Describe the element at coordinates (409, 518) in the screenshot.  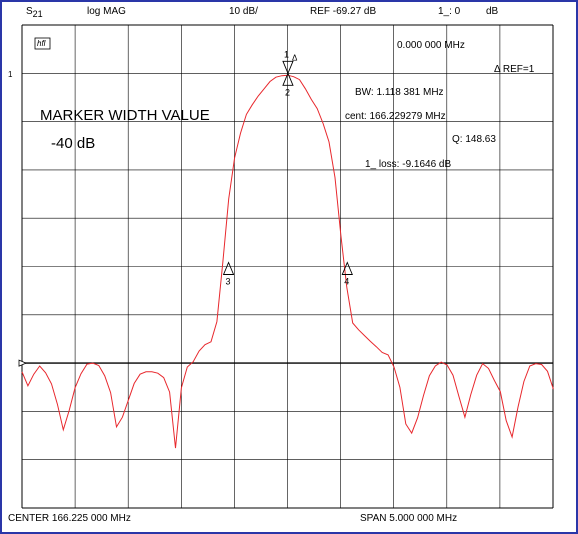
I see `span-frequency: SPAN 5.000 000 MHz` at that location.